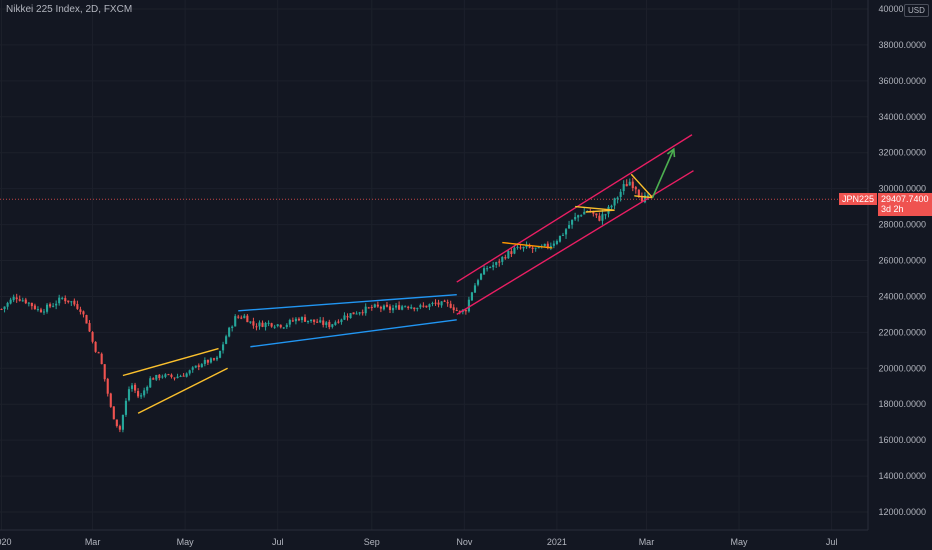 Image resolution: width=932 pixels, height=550 pixels. Describe the element at coordinates (69, 9) in the screenshot. I see `chart-title: Nikkei 225 Index, 2D, FXCM` at that location.